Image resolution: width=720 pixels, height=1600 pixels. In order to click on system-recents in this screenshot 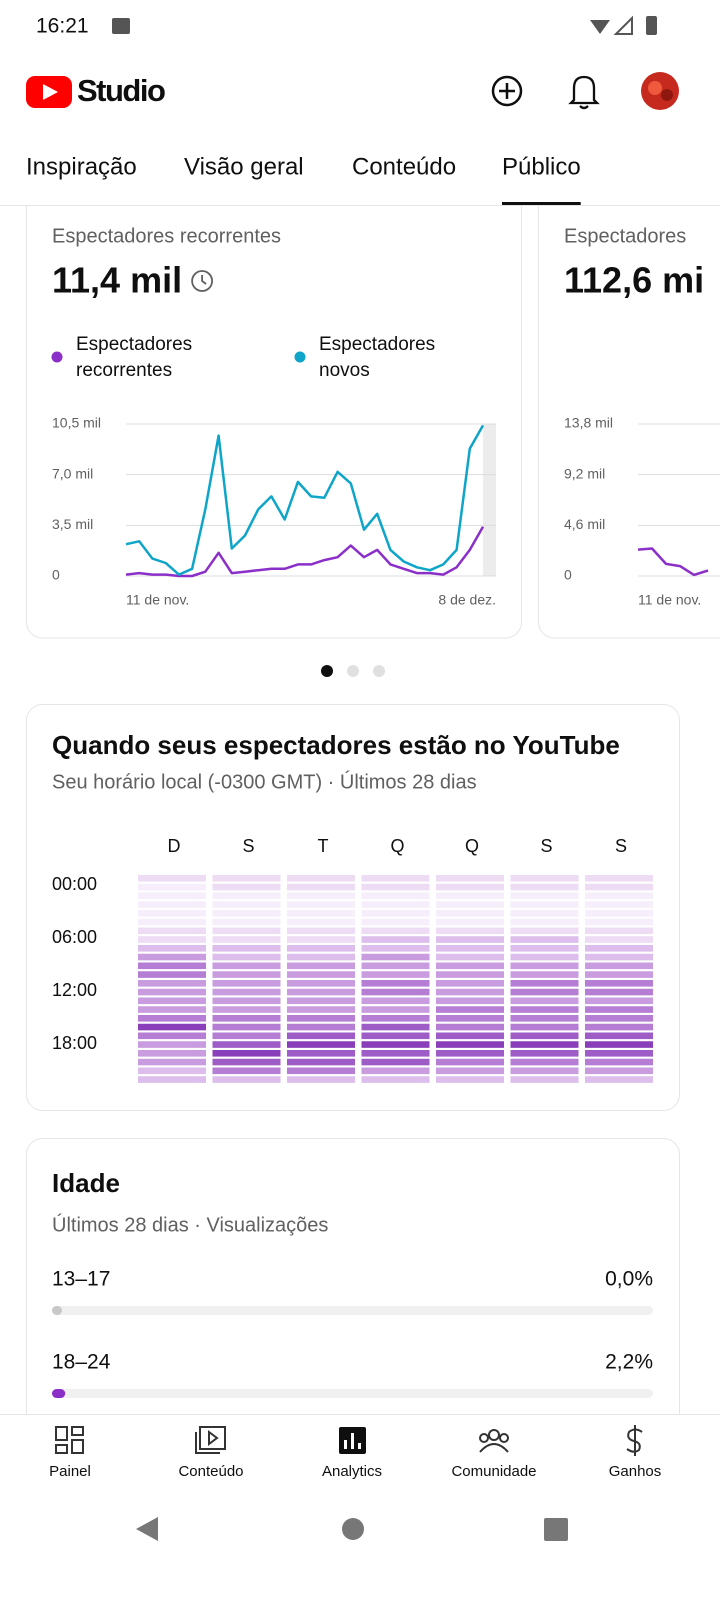, I will do `click(556, 1529)`.